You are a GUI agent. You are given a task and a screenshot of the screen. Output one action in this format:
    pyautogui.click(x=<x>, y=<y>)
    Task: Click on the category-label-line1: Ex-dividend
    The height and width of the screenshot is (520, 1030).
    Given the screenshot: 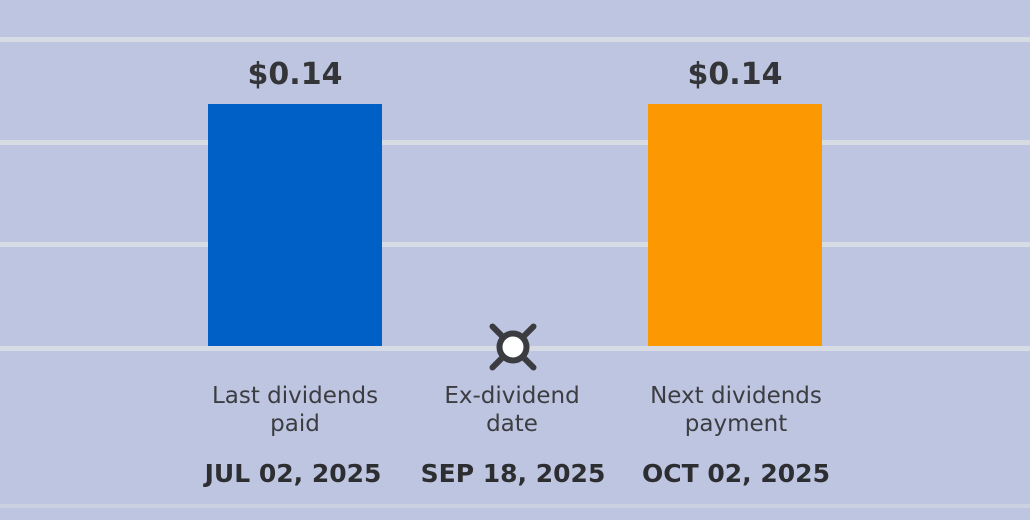 What is the action you would take?
    pyautogui.click(x=512, y=396)
    